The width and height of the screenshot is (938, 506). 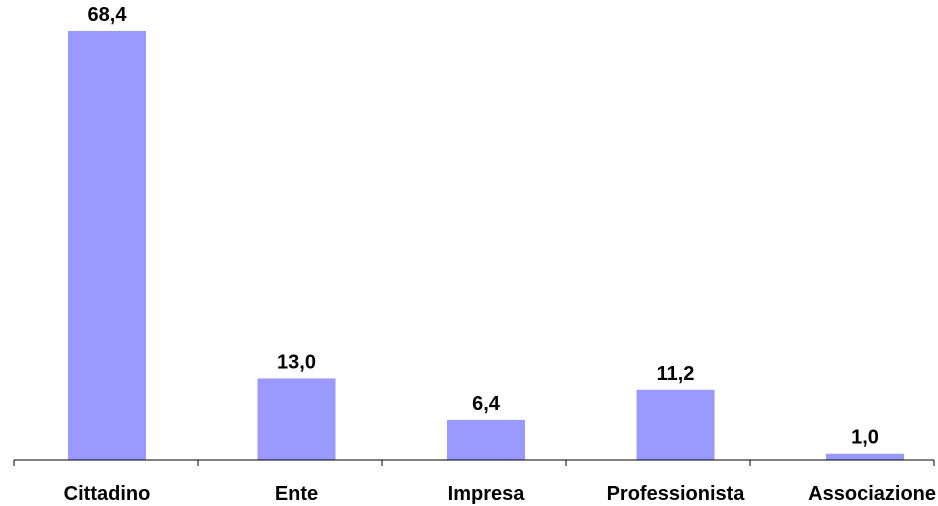 I want to click on value-label-professionista: 11,2, so click(x=676, y=374).